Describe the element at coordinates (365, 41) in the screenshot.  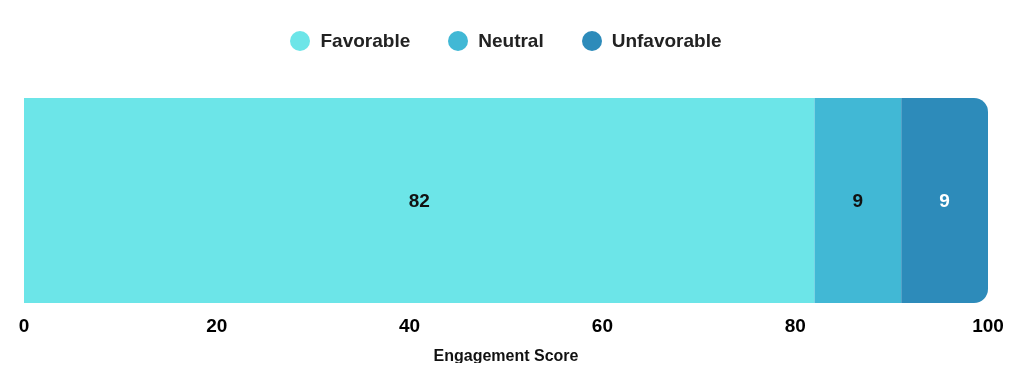
I see `legend-label: Favorable` at that location.